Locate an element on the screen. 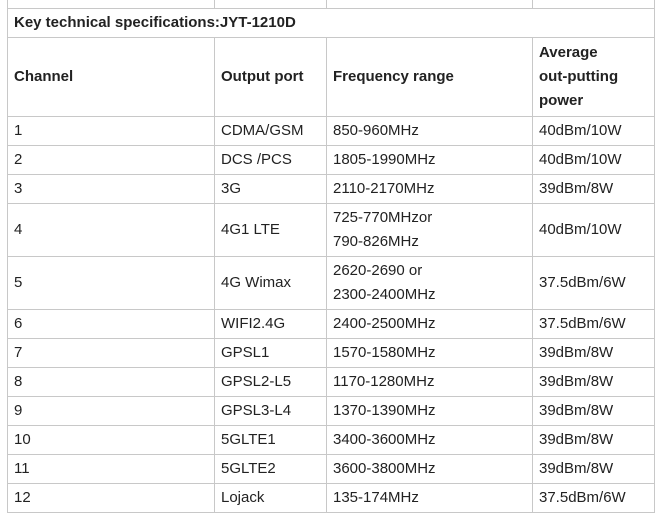 The width and height of the screenshot is (661, 517). table-row: 6 WIFI2.4G 2400-2500MHz 37.5dBm/6W is located at coordinates (331, 324).